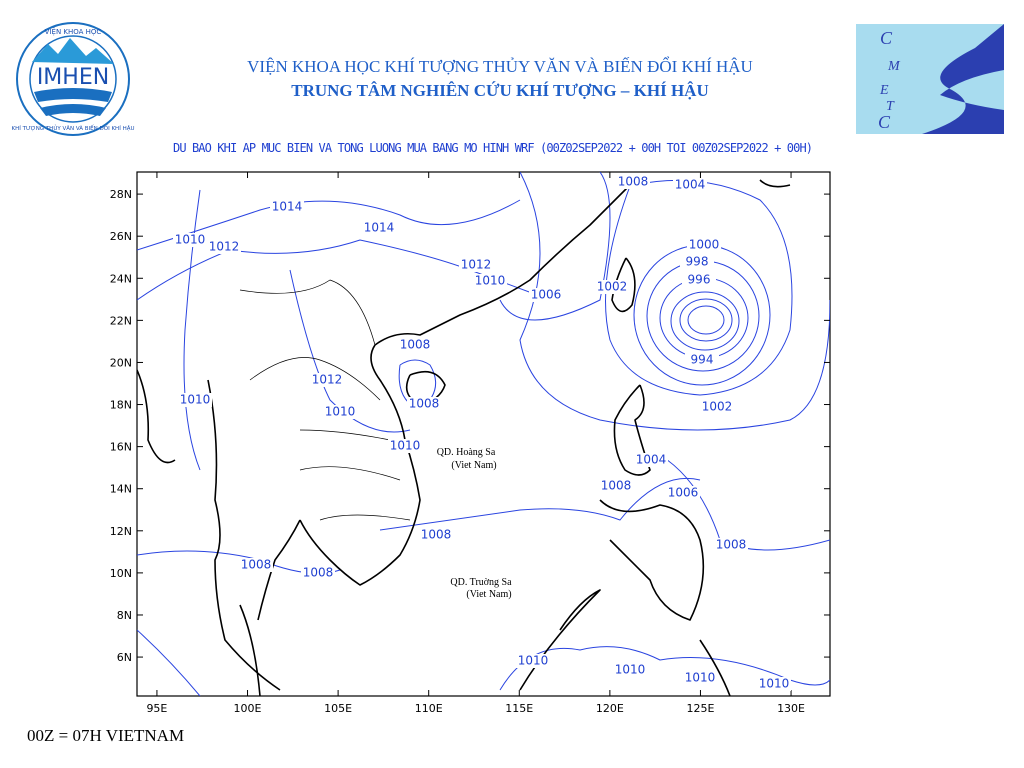 The width and height of the screenshot is (1024, 768). Describe the element at coordinates (791, 708) in the screenshot. I see `x-tick-label: 130E` at that location.